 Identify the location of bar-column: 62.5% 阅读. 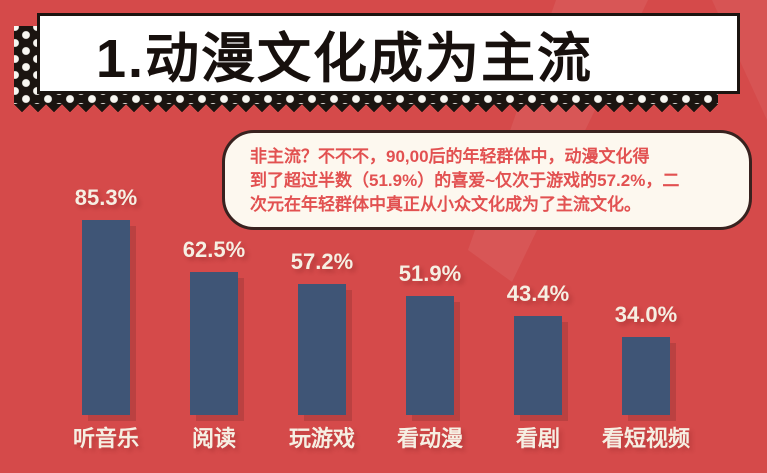
(214, 318).